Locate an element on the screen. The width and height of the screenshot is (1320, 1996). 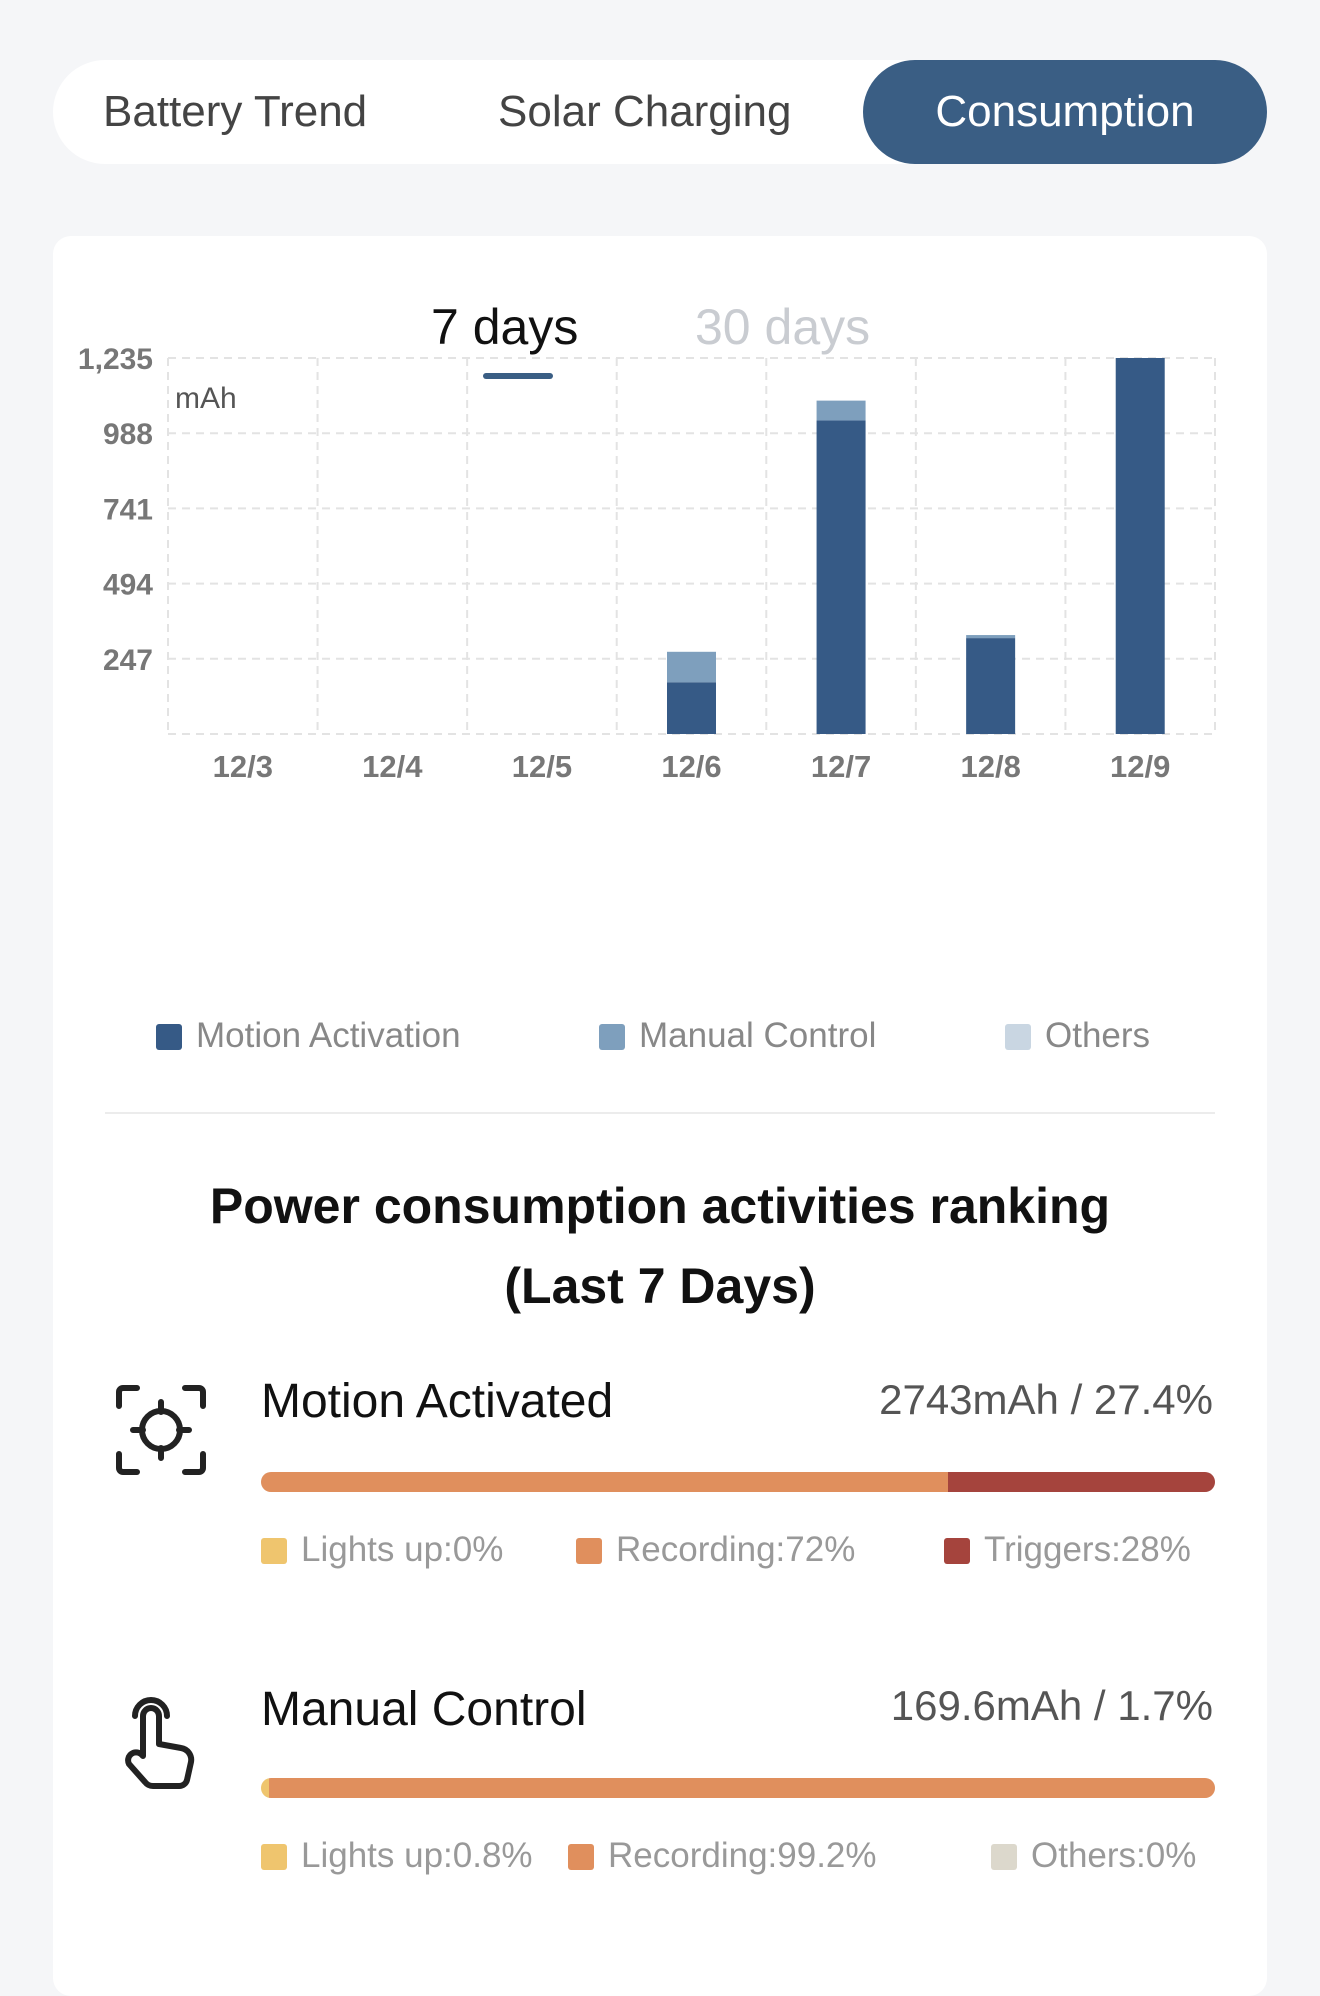
legend-label: Triggers:28% is located at coordinates (1087, 1549).